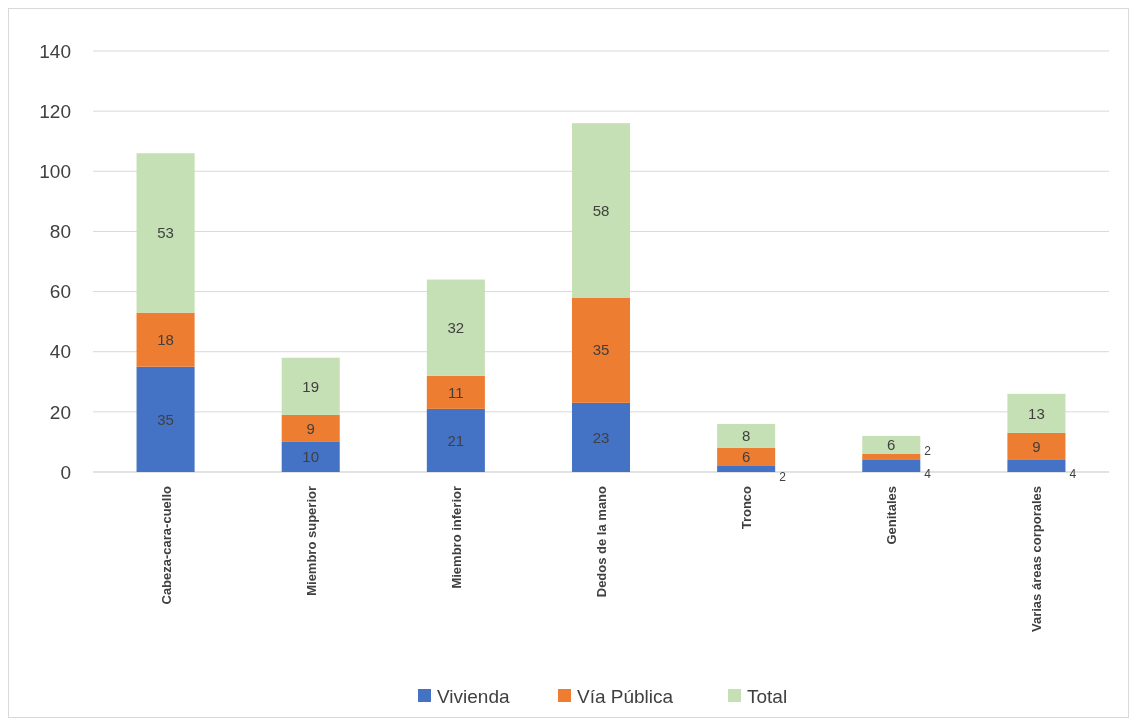 The height and width of the screenshot is (726, 1137). I want to click on legend-label: Vivienda, so click(473, 696).